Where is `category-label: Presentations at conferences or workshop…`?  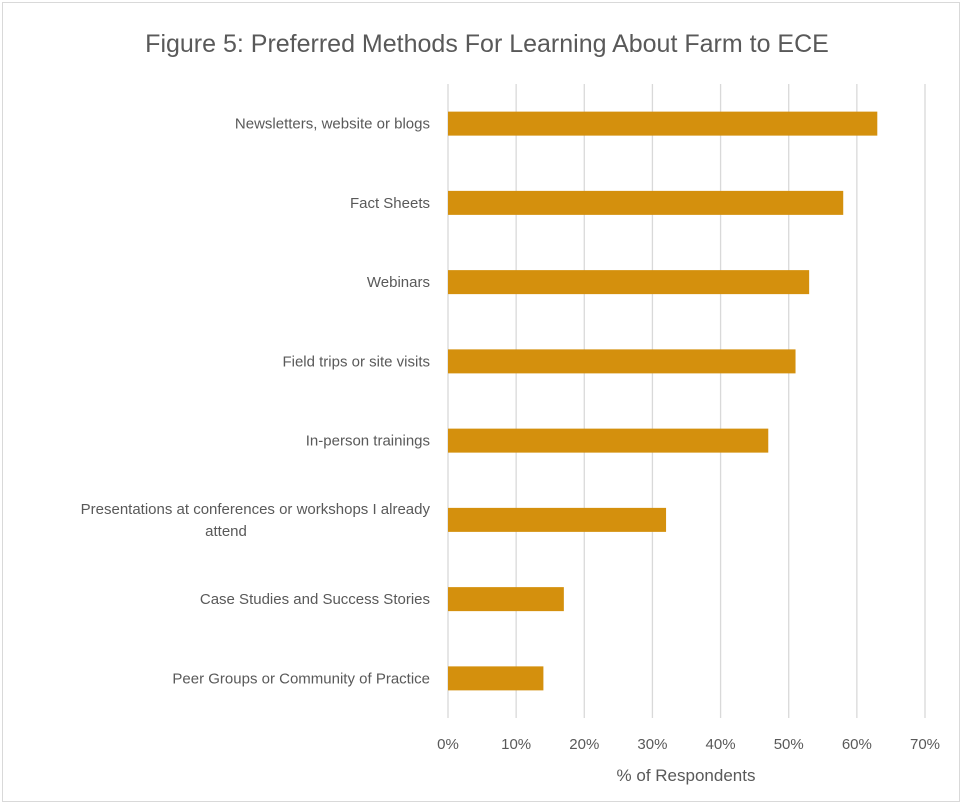 category-label: Presentations at conferences or workshop… is located at coordinates (256, 520).